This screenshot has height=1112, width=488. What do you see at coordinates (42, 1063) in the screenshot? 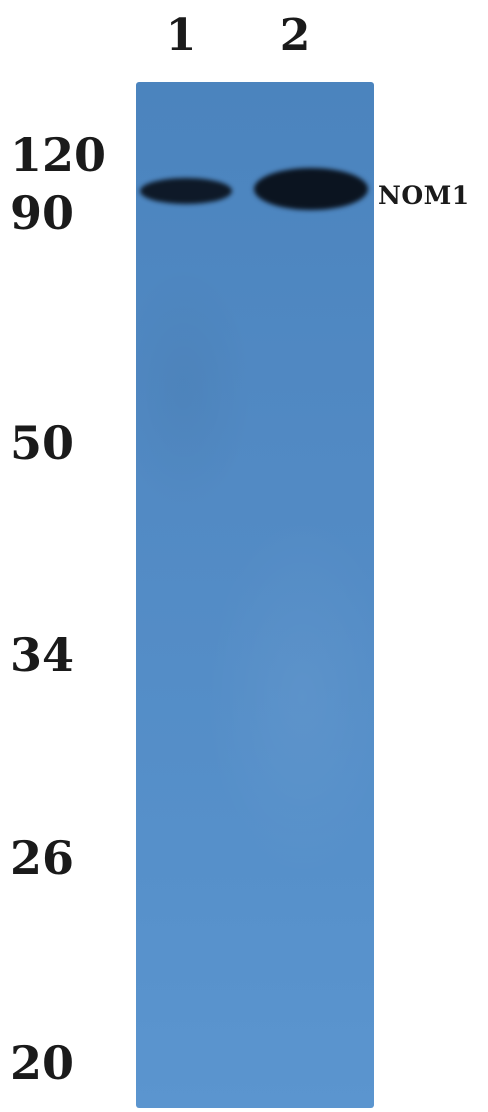
I see `mw-marker-20: 20` at bounding box center [42, 1063].